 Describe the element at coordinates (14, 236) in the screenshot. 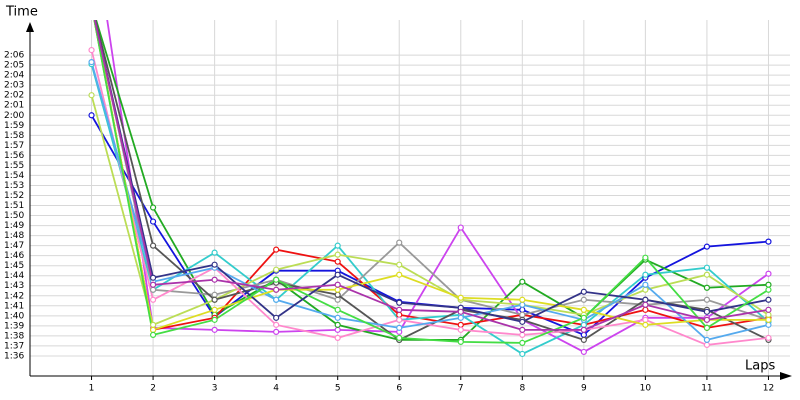

I see `y-tick-label: 1:48` at that location.